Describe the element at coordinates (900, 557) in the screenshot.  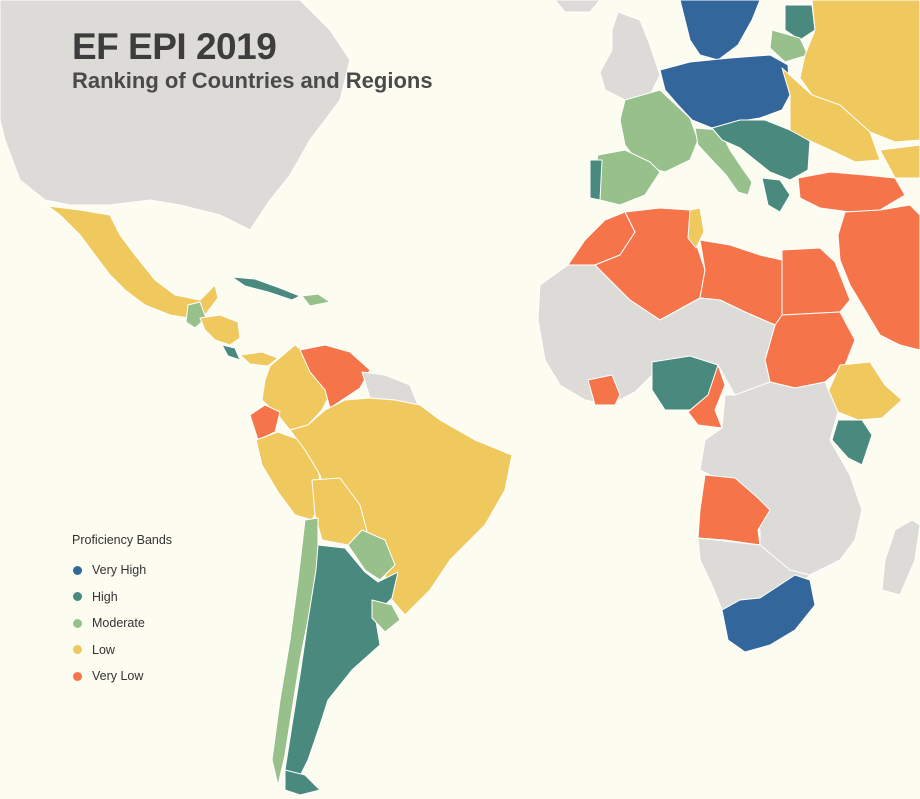
I see `country-madagascar` at that location.